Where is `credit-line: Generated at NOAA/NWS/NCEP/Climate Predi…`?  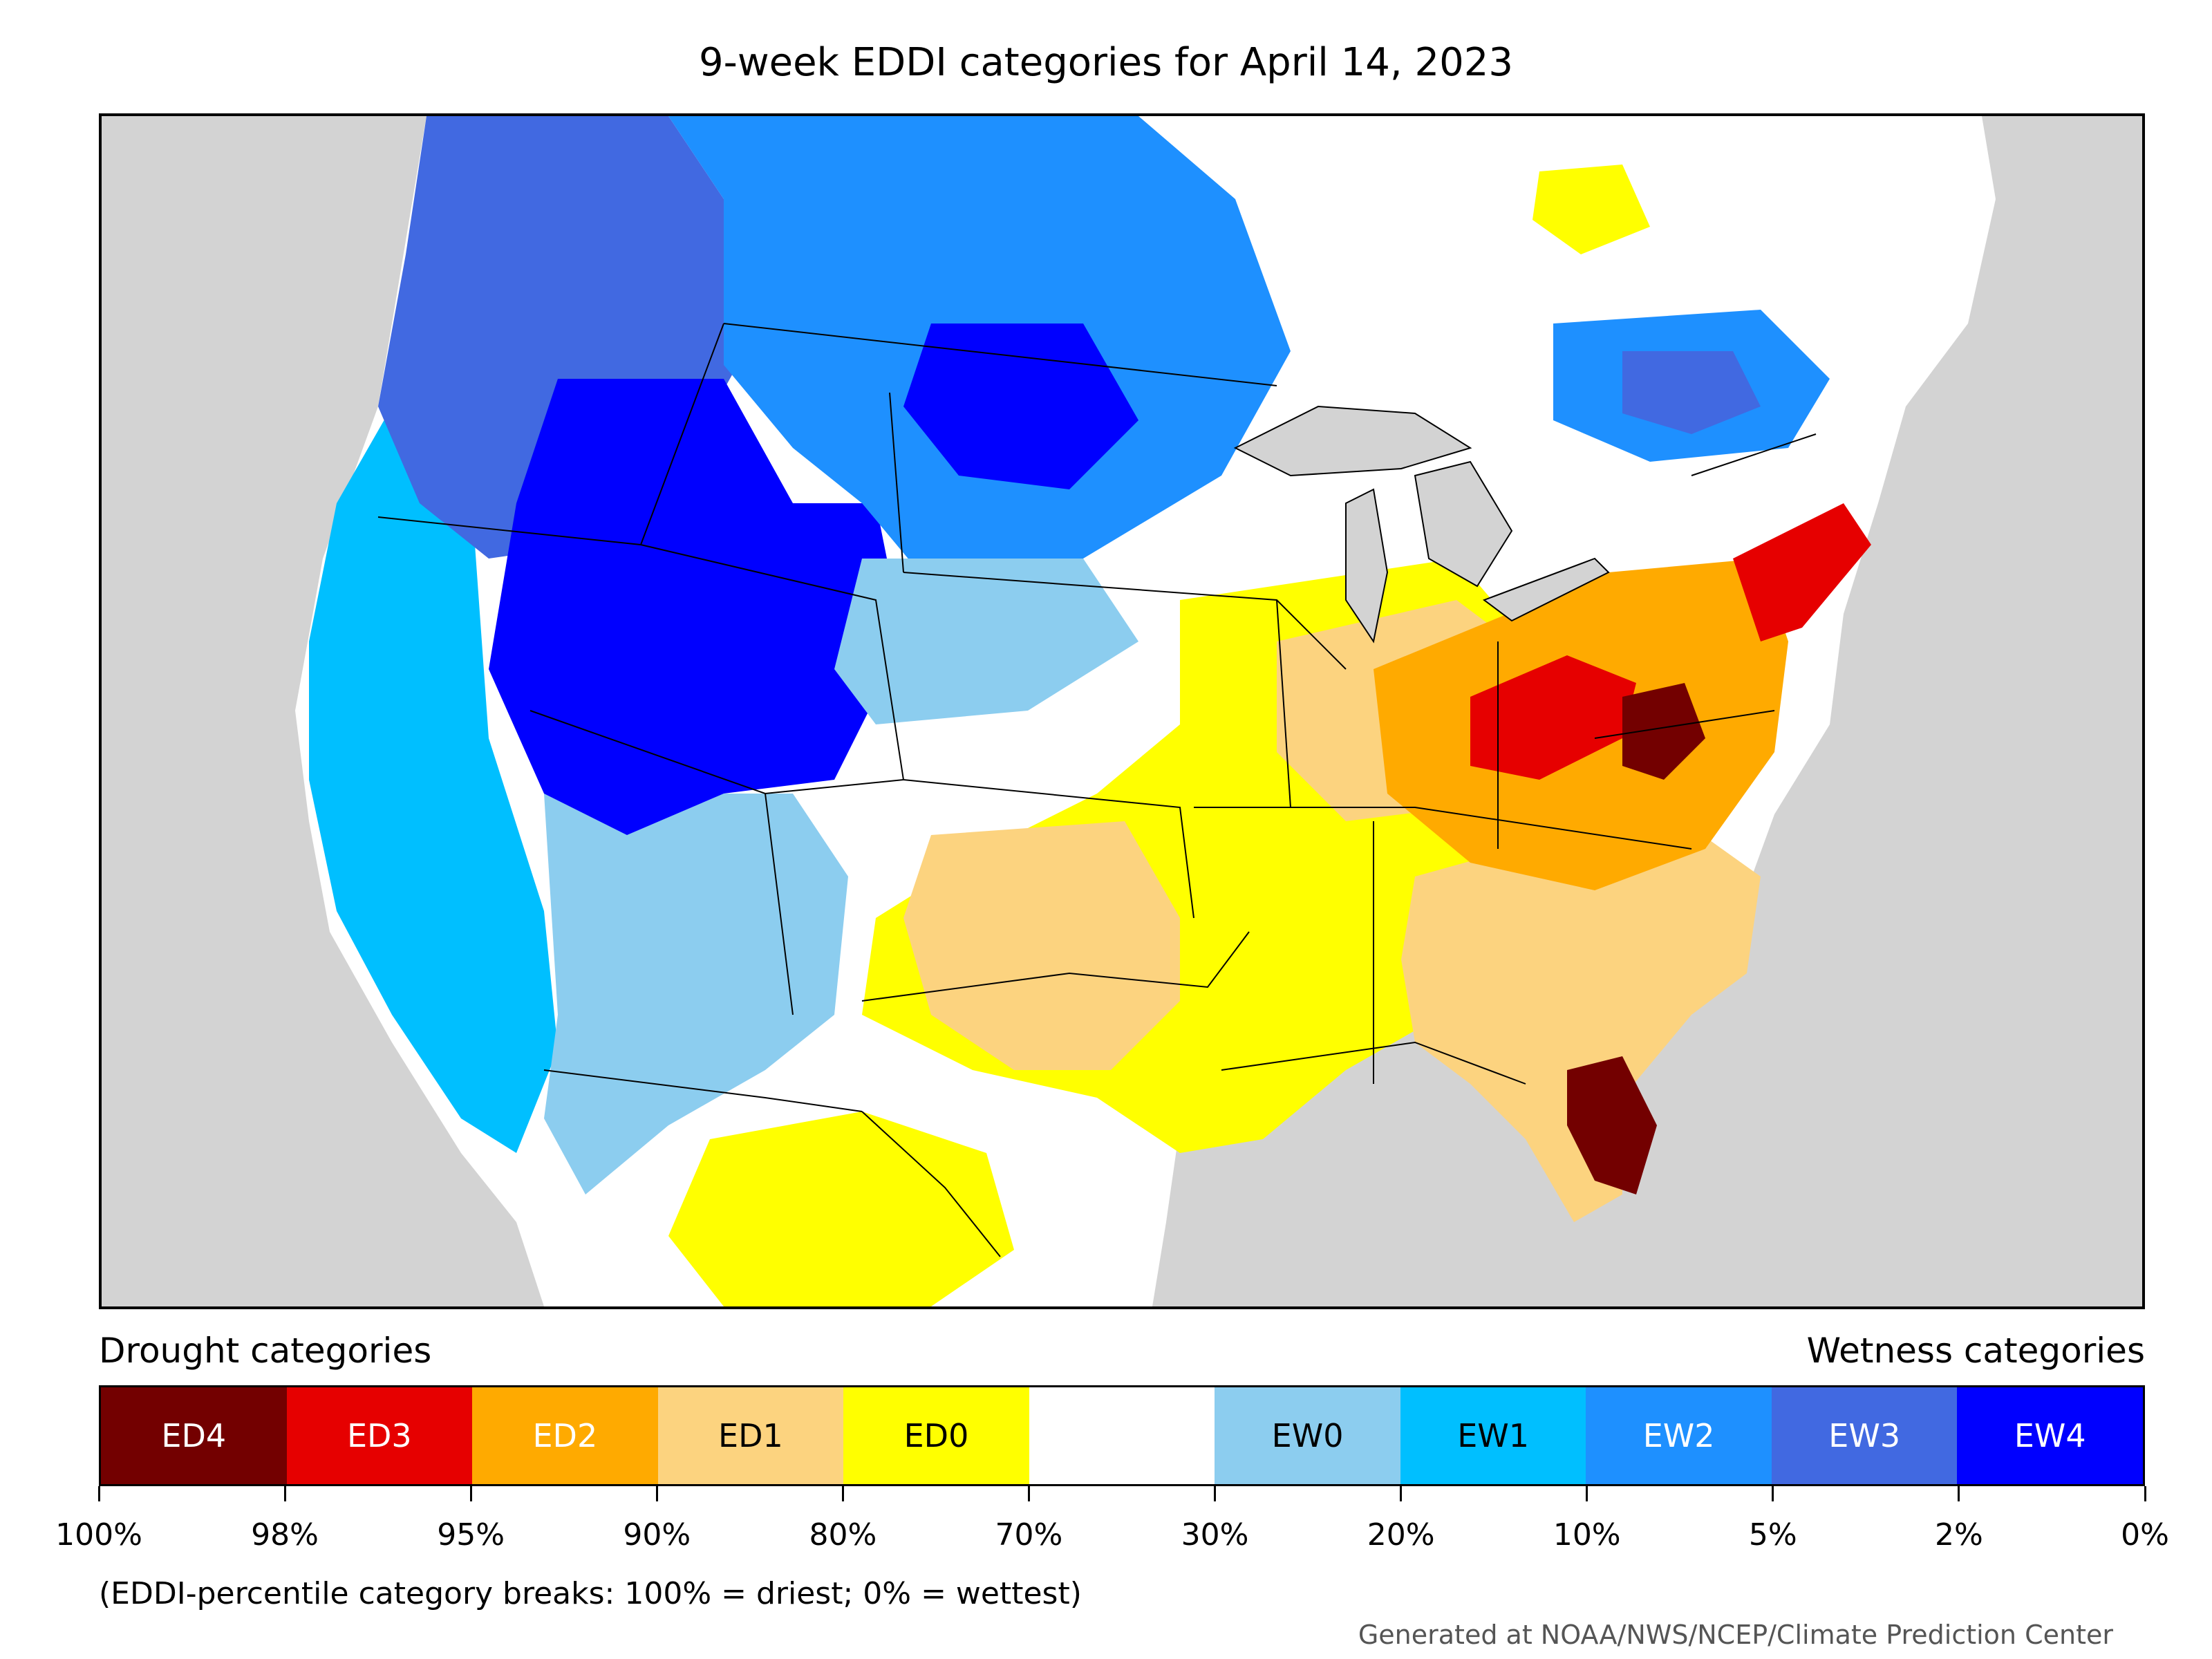
credit-line: Generated at NOAA/NWS/NCEP/Climate Predi… is located at coordinates (1736, 1635).